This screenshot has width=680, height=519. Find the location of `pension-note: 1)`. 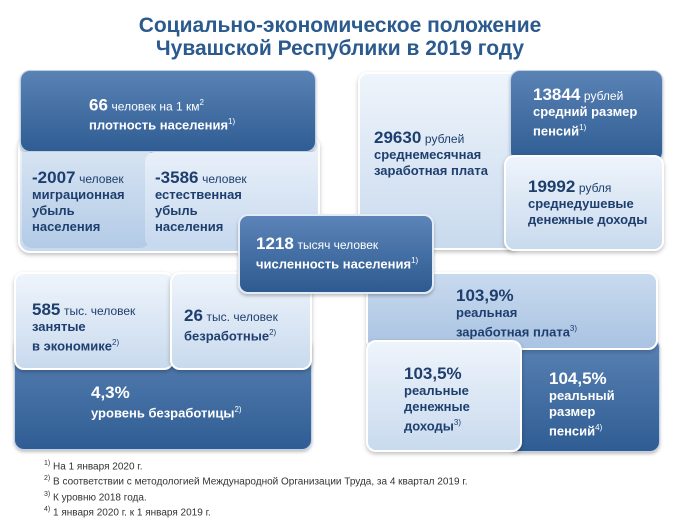

pension-note: 1) is located at coordinates (583, 127).